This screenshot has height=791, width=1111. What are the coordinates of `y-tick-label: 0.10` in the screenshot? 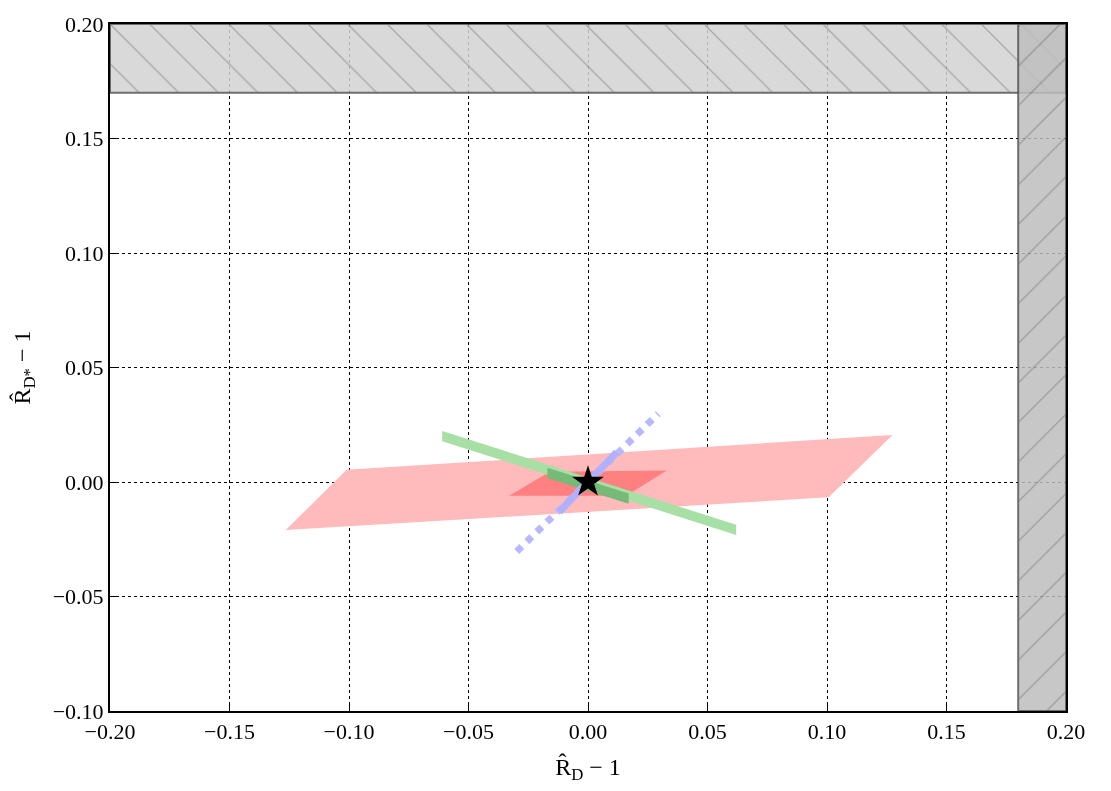 It's located at (84, 253).